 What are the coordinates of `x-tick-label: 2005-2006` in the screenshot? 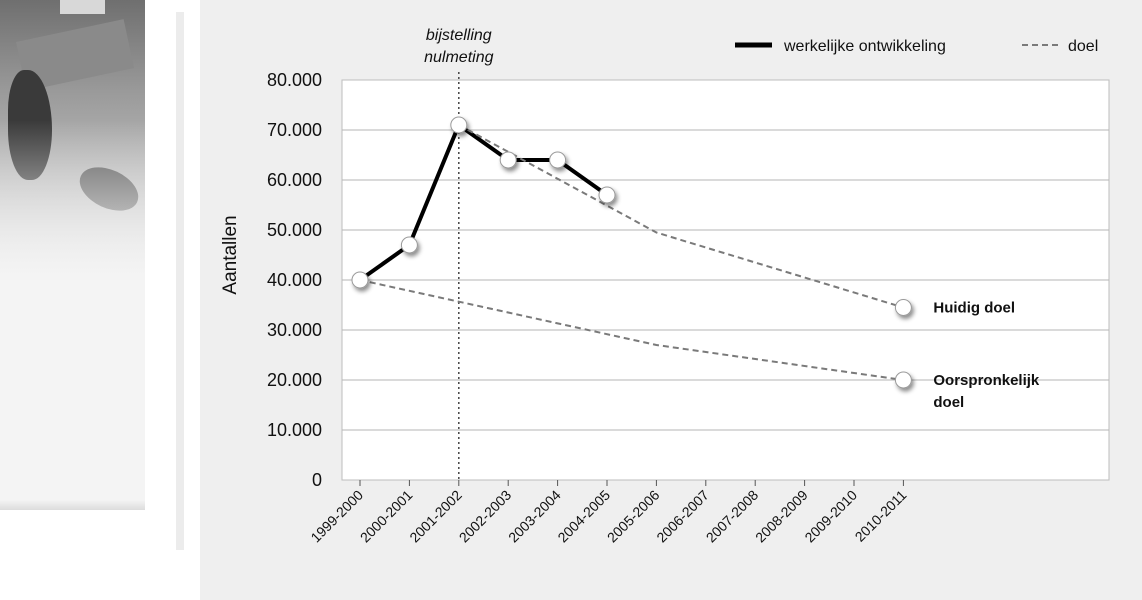 It's located at (633, 516).